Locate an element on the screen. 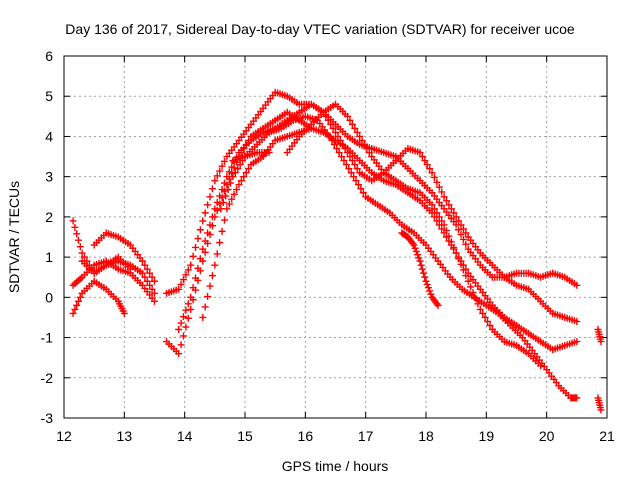 This screenshot has height=480, width=640. y-tick-label: 2 is located at coordinates (49, 217).